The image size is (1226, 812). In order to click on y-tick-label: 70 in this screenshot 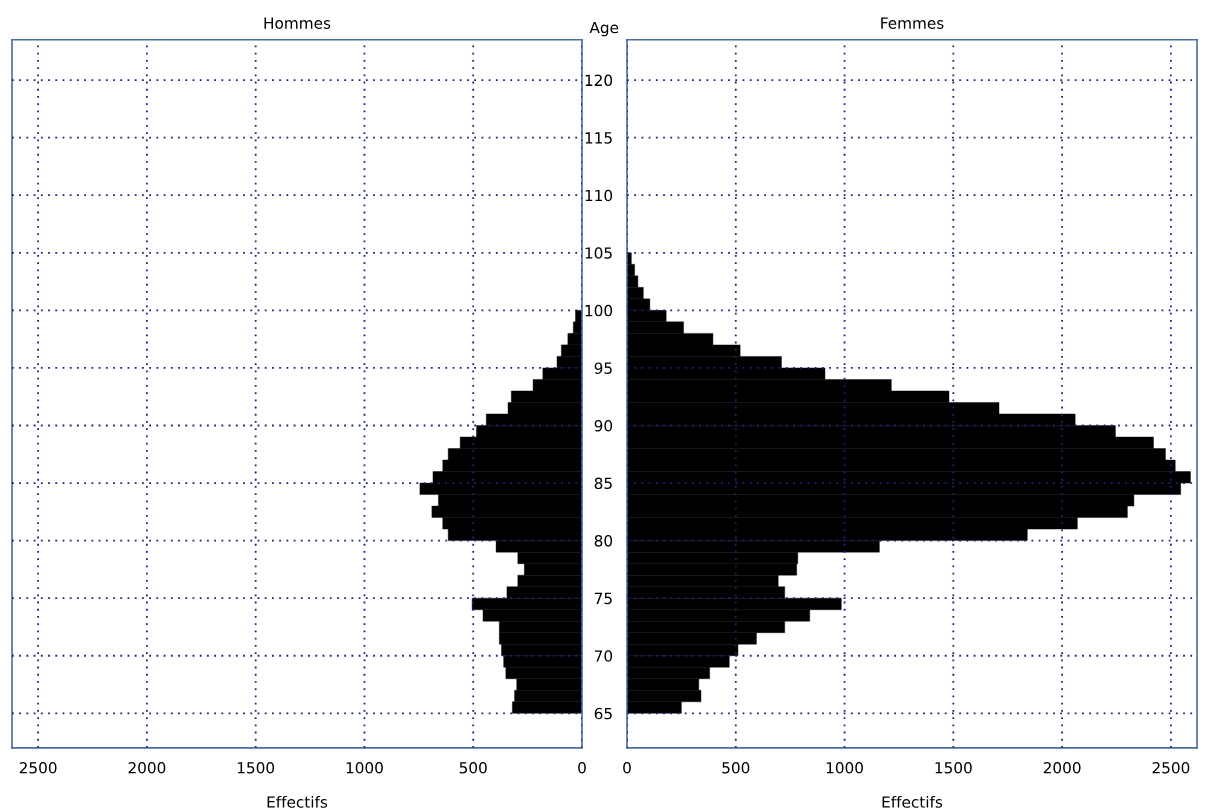, I will do `click(603, 656)`.